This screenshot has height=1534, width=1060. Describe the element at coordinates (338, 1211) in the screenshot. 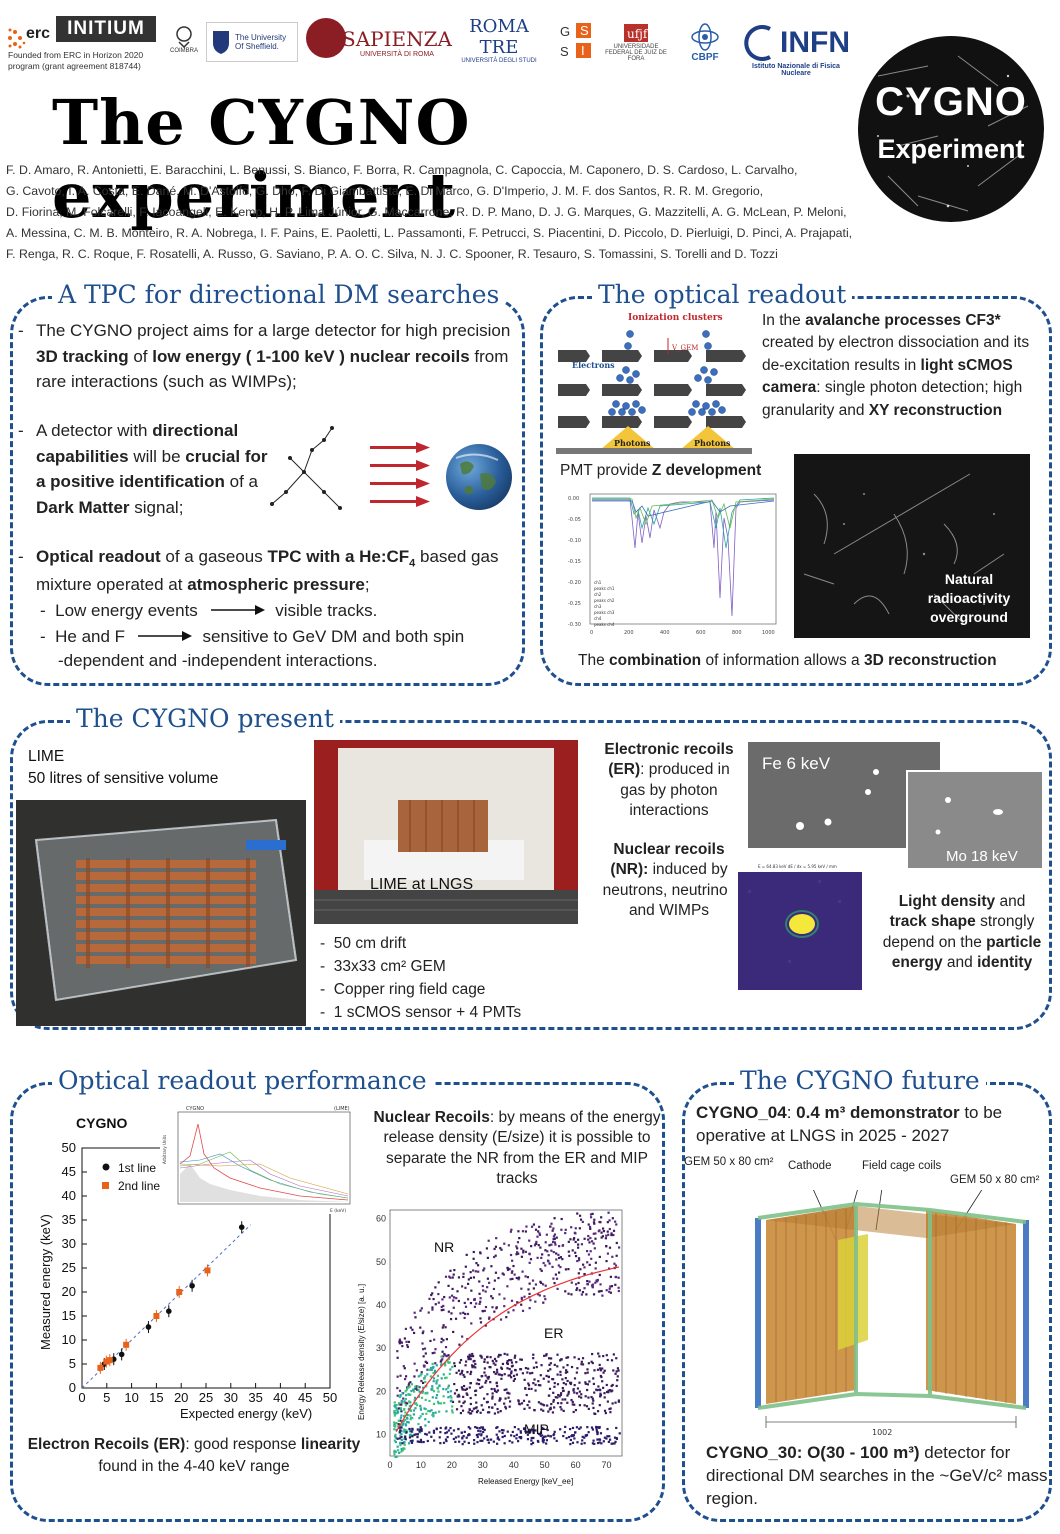

I see `svg-text: E (keV)` at that location.